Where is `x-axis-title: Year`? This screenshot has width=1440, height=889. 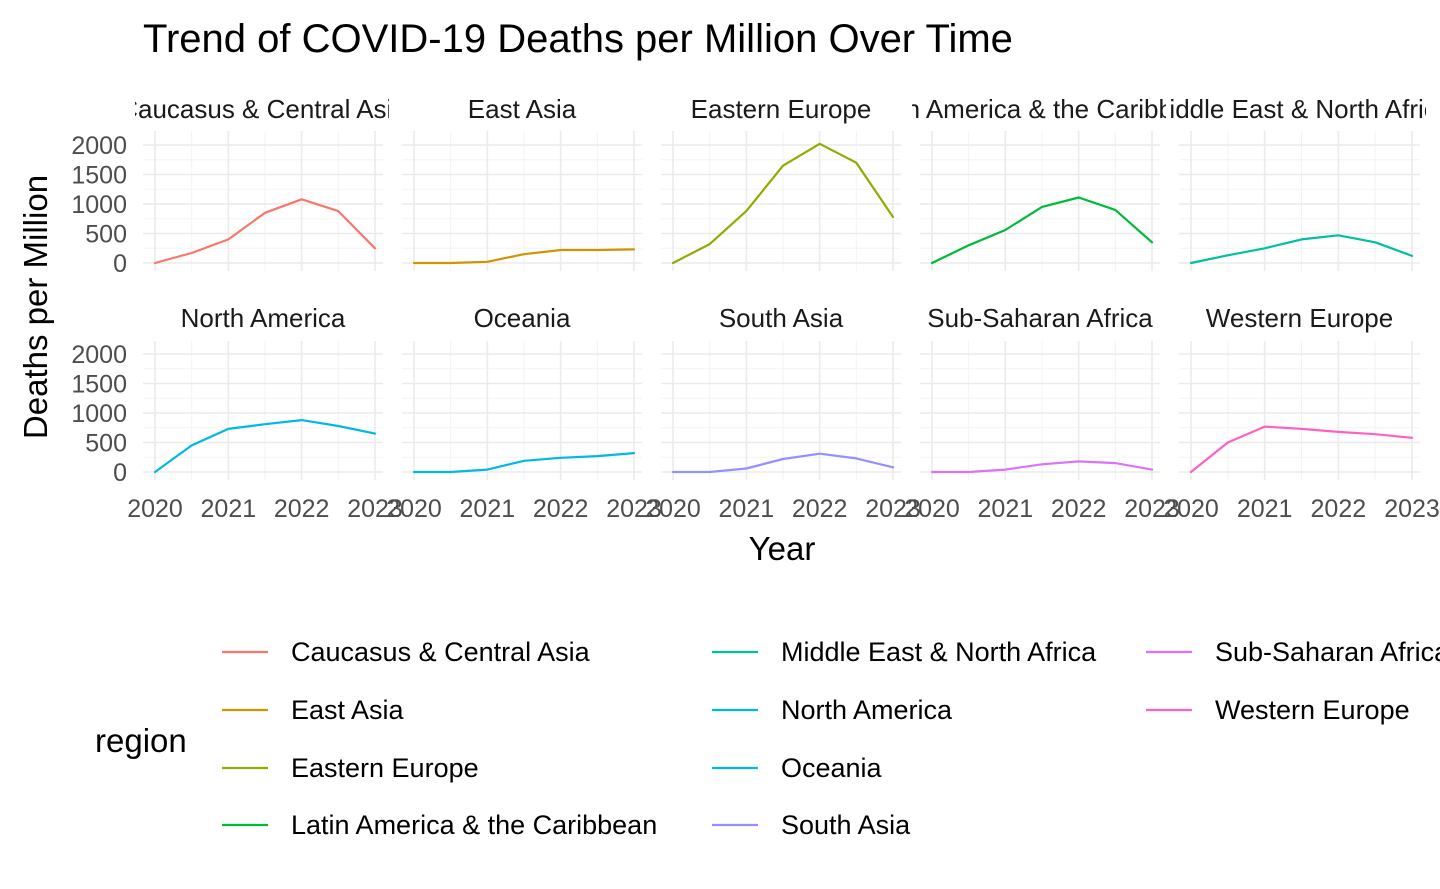 x-axis-title: Year is located at coordinates (782, 548).